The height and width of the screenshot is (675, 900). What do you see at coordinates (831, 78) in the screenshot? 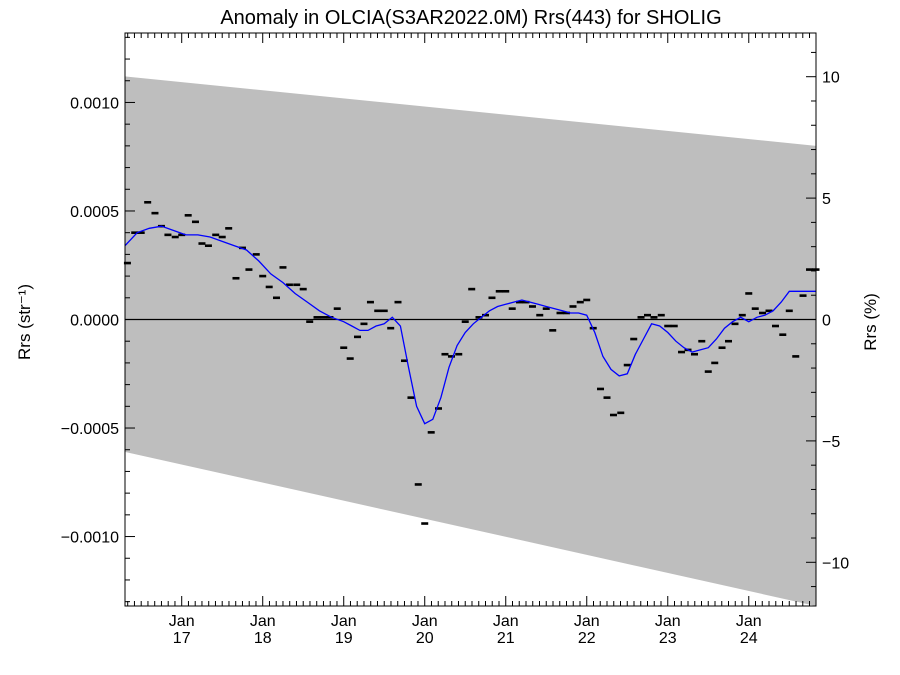
I see `right-tick-label: 10` at bounding box center [831, 78].